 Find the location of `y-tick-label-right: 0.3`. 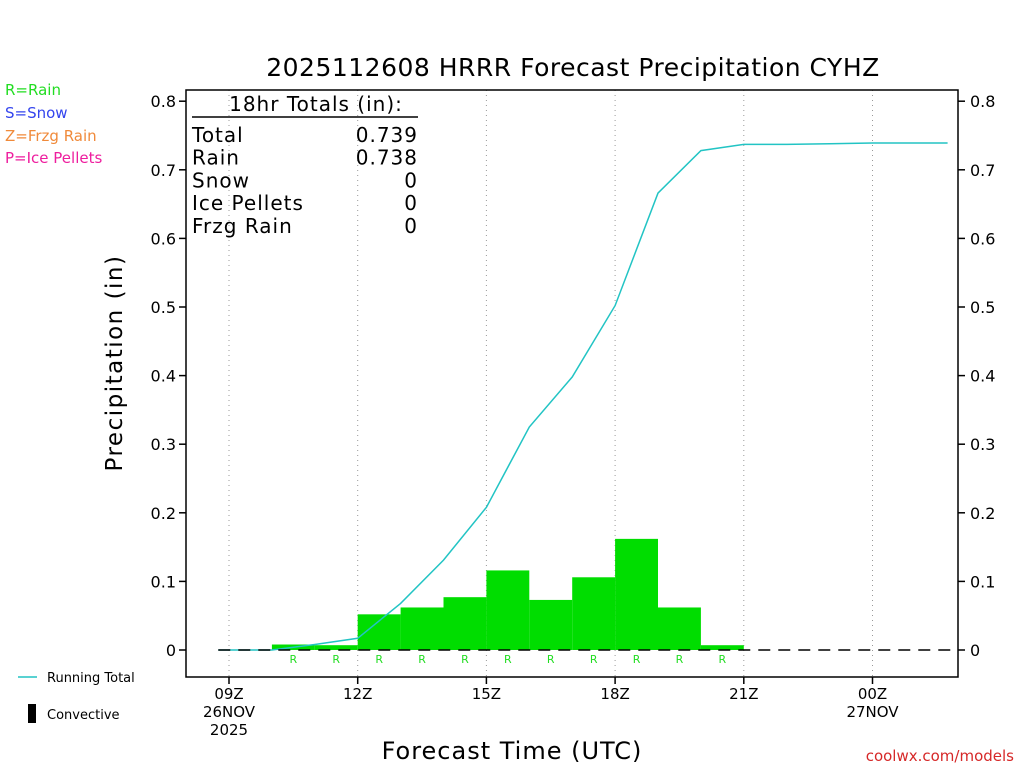

y-tick-label-right: 0.3 is located at coordinates (982, 444).